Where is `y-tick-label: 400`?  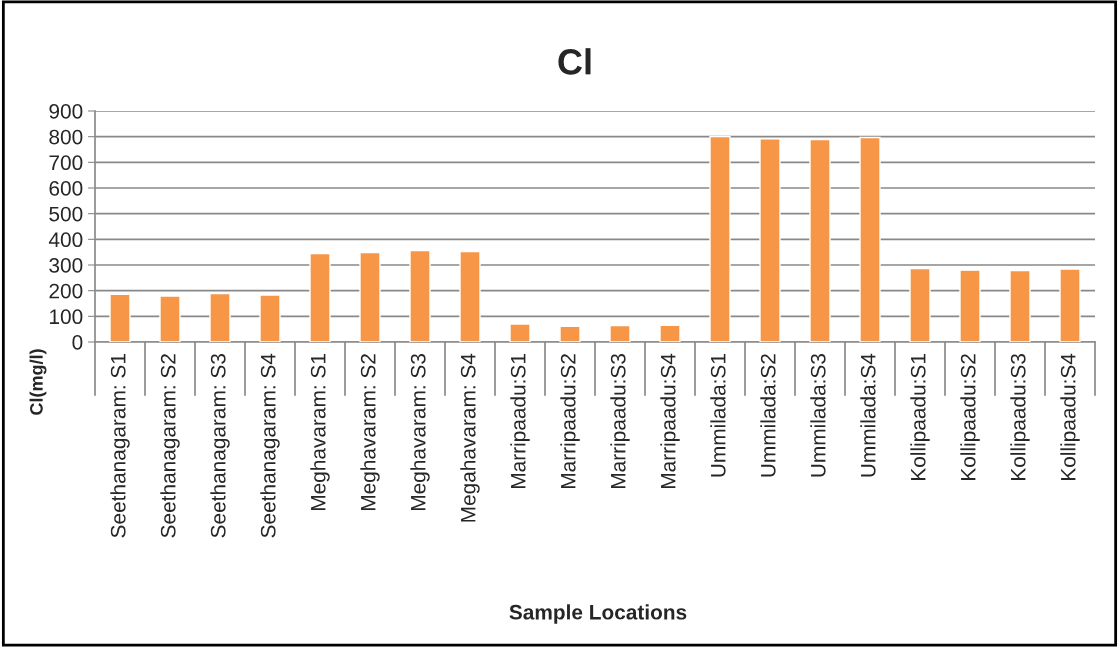
y-tick-label: 400 is located at coordinates (65, 240).